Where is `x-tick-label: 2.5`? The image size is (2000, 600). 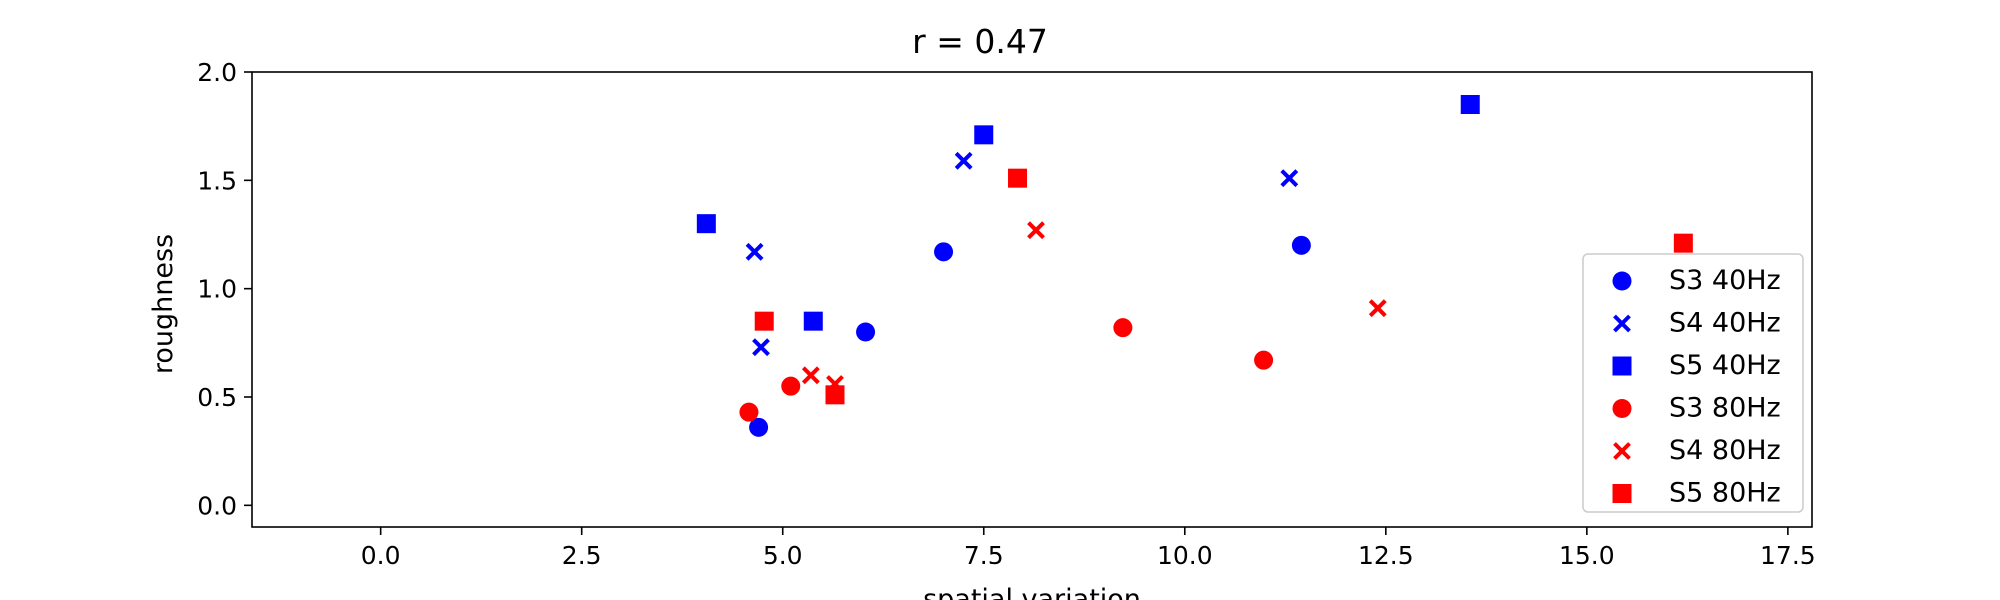
x-tick-label: 2.5 is located at coordinates (582, 555).